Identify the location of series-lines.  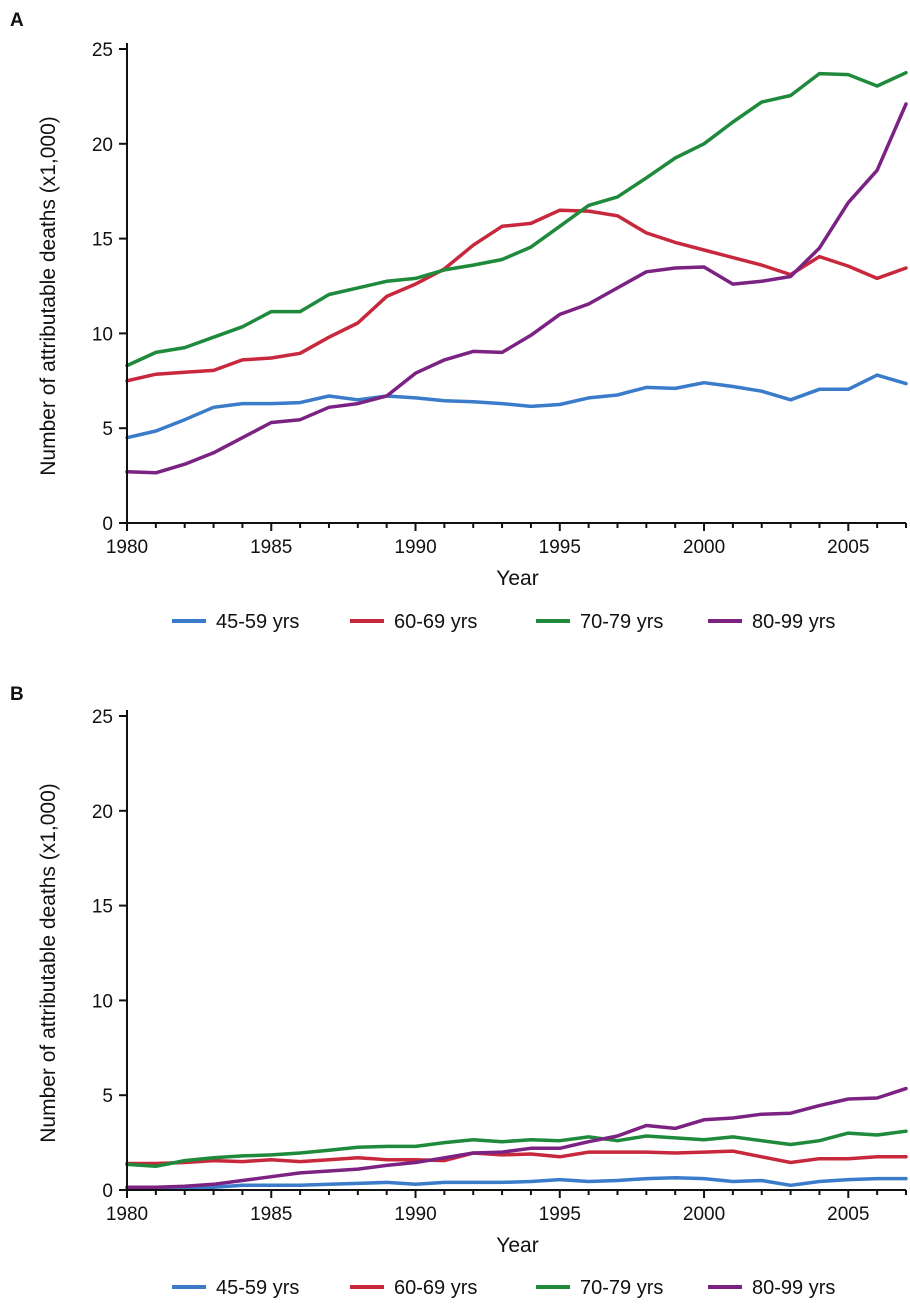
(516, 1138).